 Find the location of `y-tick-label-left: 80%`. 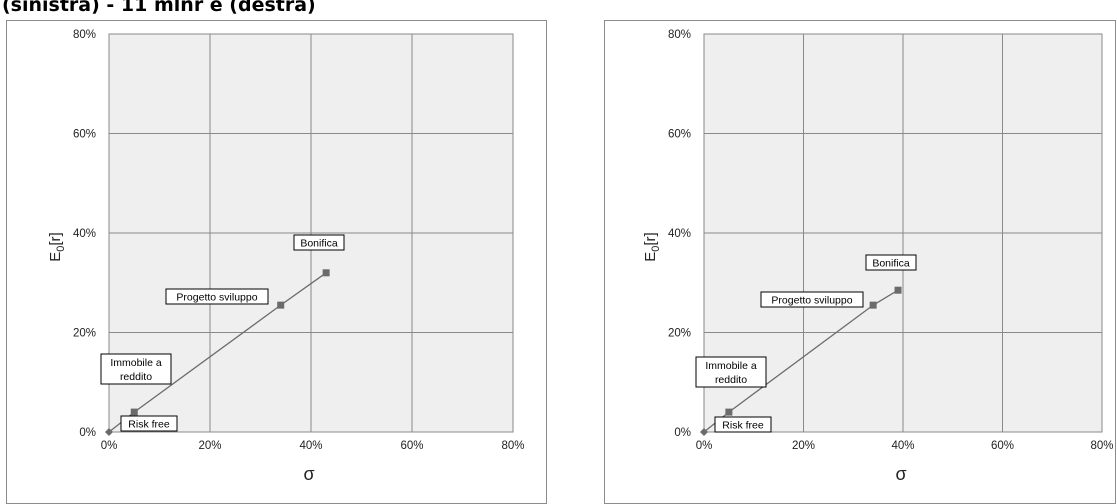

y-tick-label-left: 80% is located at coordinates (84, 35).